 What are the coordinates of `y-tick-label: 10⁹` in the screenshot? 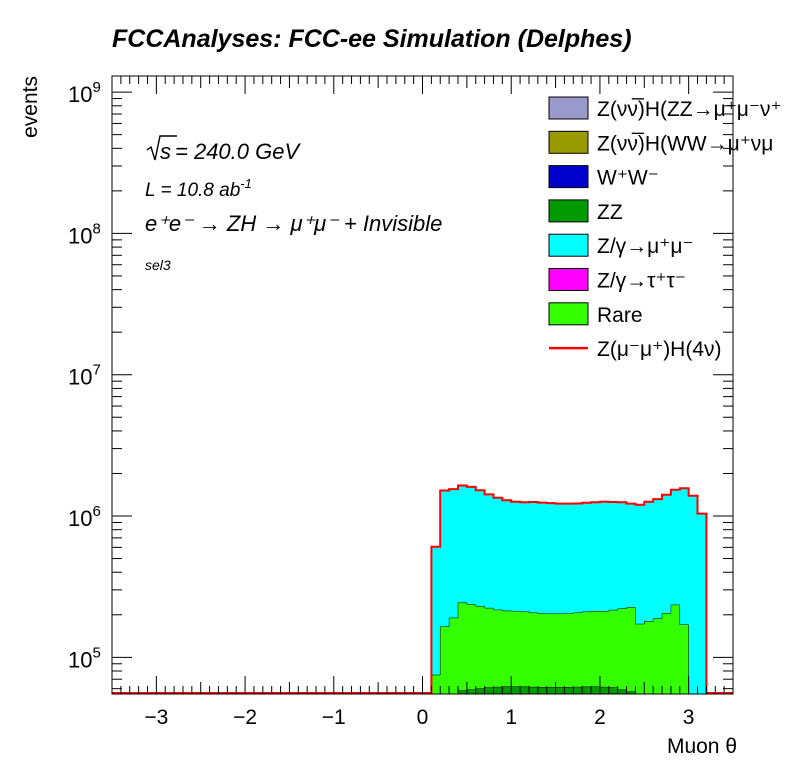 It's located at (84, 93).